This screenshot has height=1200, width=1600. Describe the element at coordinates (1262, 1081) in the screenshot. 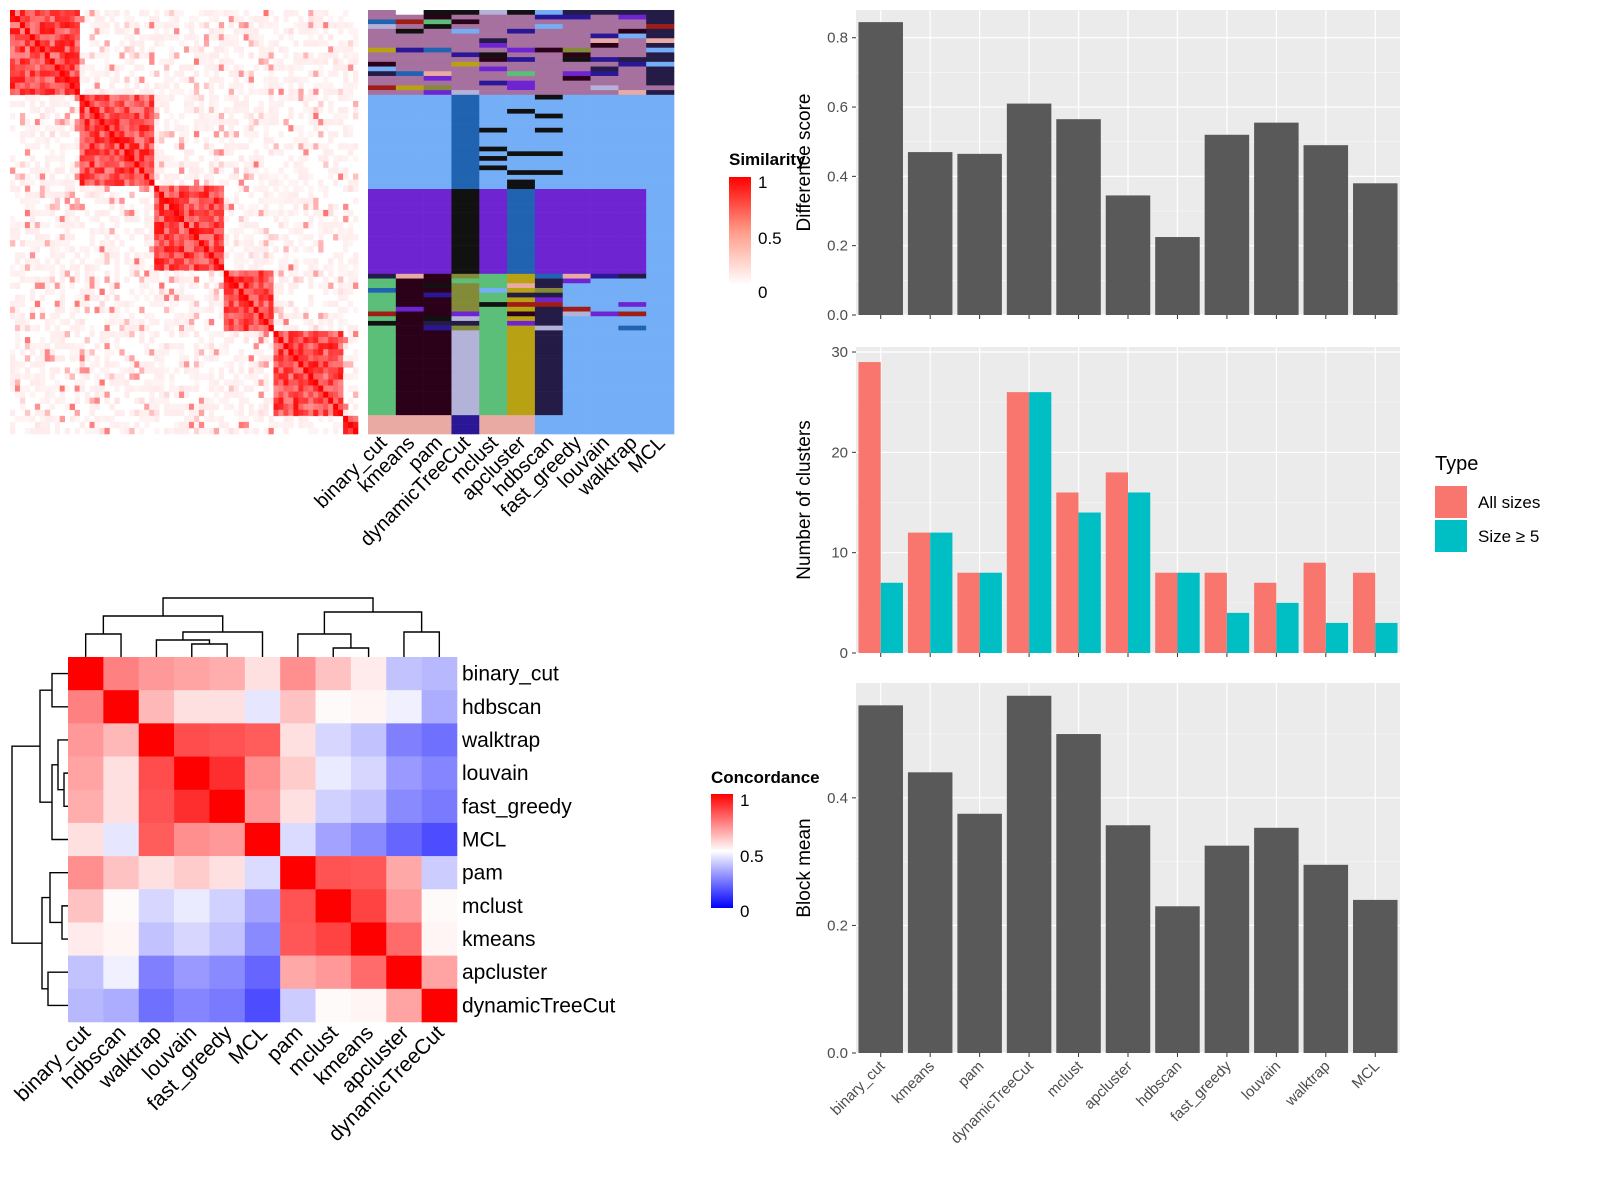

I see `block-mean-chart-x-tick-label: louvain` at that location.